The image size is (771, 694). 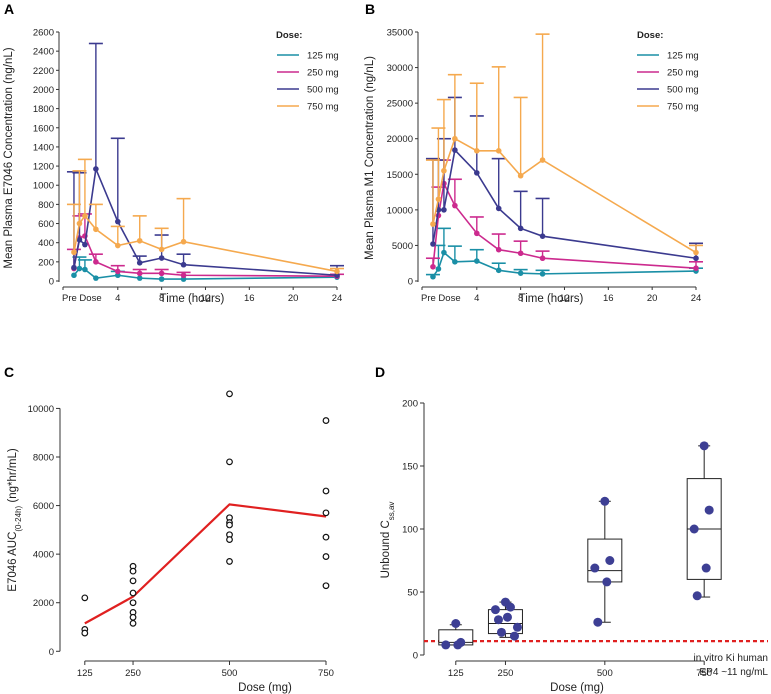 I want to click on chart-b-ytick-label: 35000, so click(x=400, y=33).